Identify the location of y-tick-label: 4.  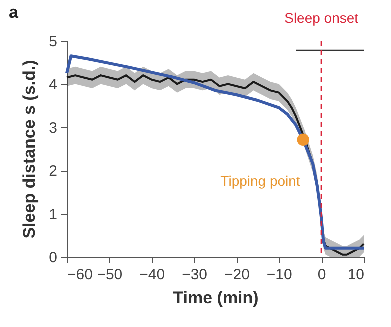
(53, 85).